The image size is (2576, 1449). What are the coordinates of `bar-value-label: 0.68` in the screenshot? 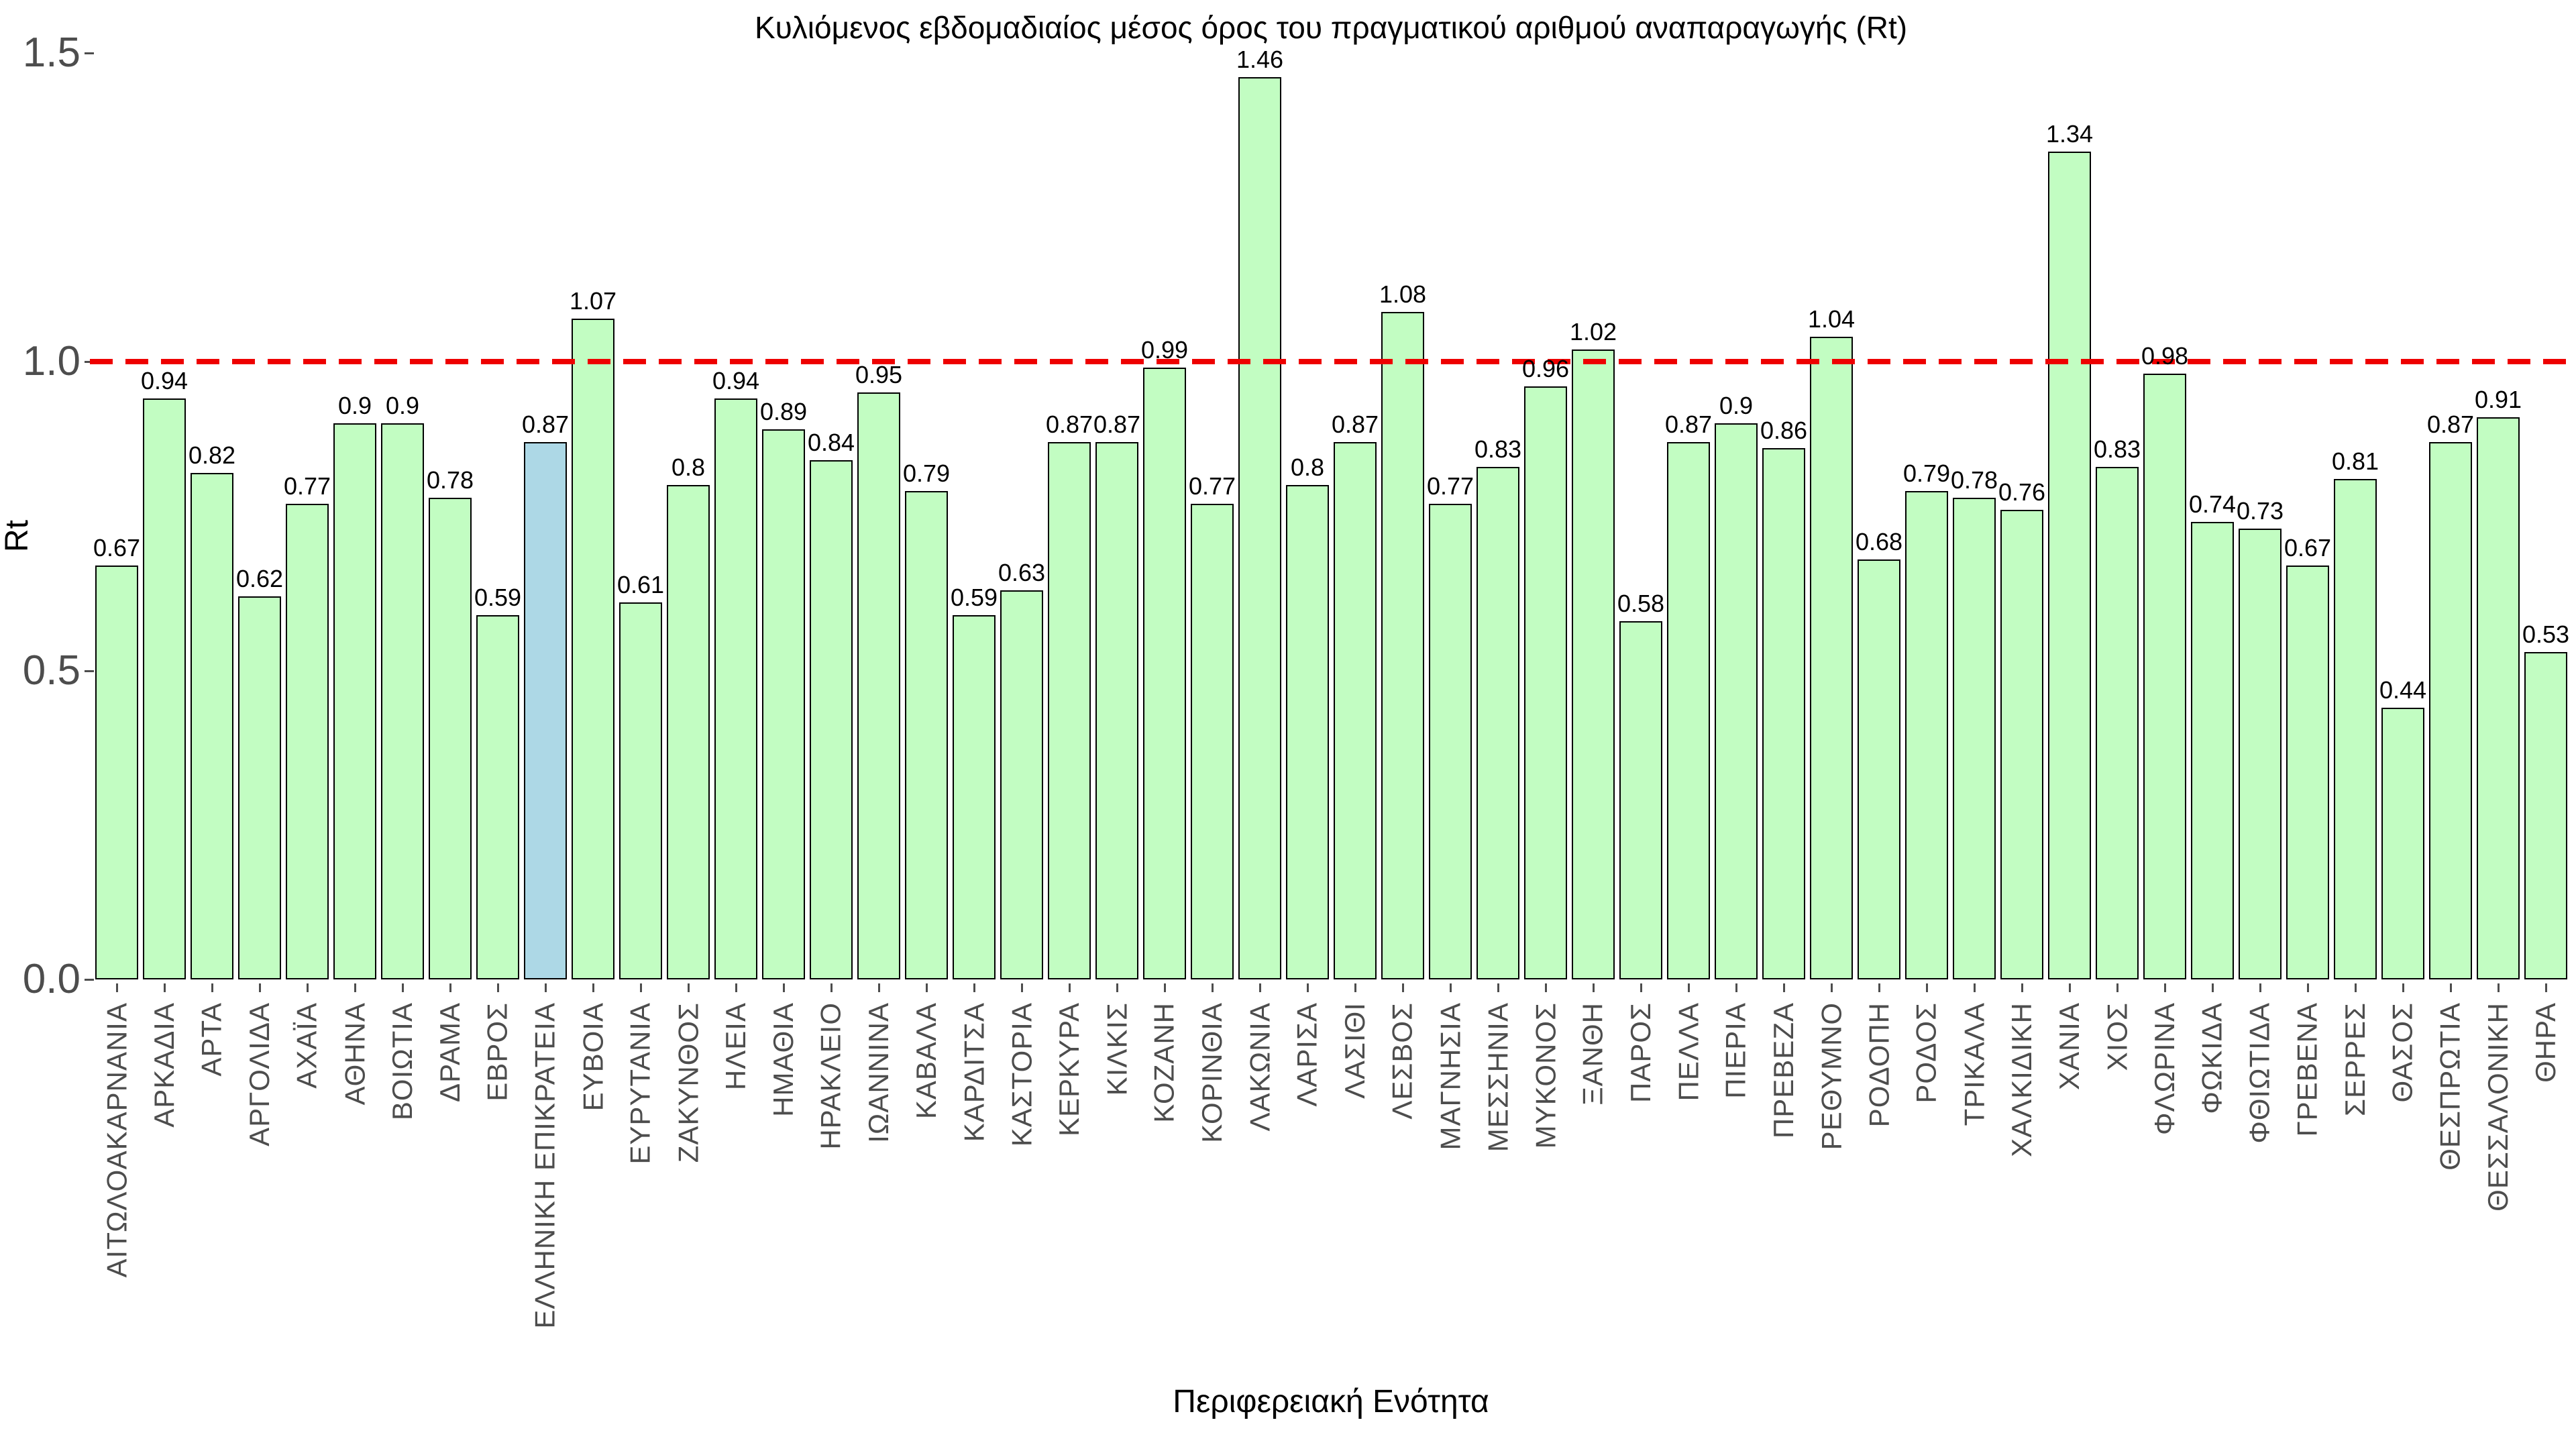 It's located at (1879, 541).